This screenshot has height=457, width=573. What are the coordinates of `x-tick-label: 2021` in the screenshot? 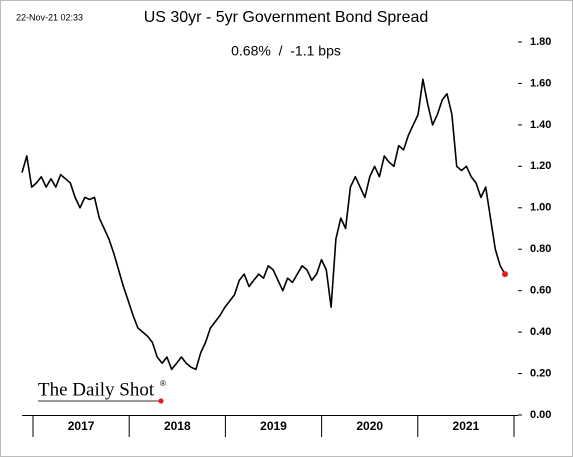 It's located at (466, 426).